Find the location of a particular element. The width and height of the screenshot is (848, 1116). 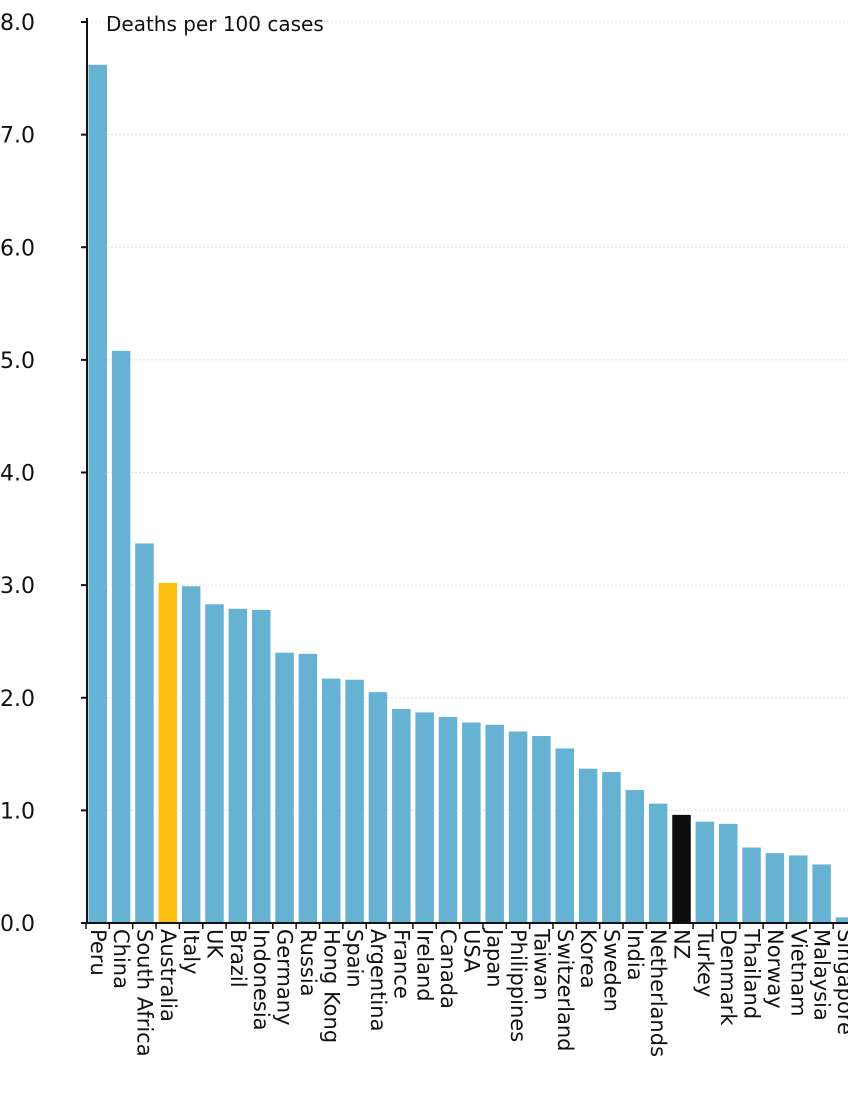

category-label: USA is located at coordinates (471, 951).